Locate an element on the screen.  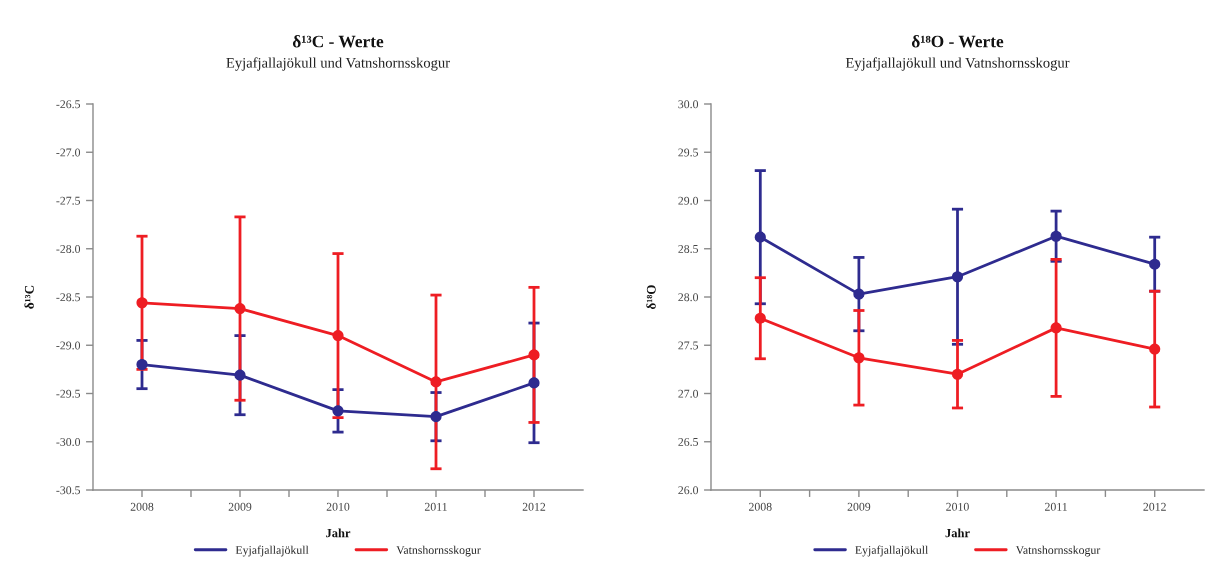
y-tick-label: 26.0 is located at coordinates (688, 490).